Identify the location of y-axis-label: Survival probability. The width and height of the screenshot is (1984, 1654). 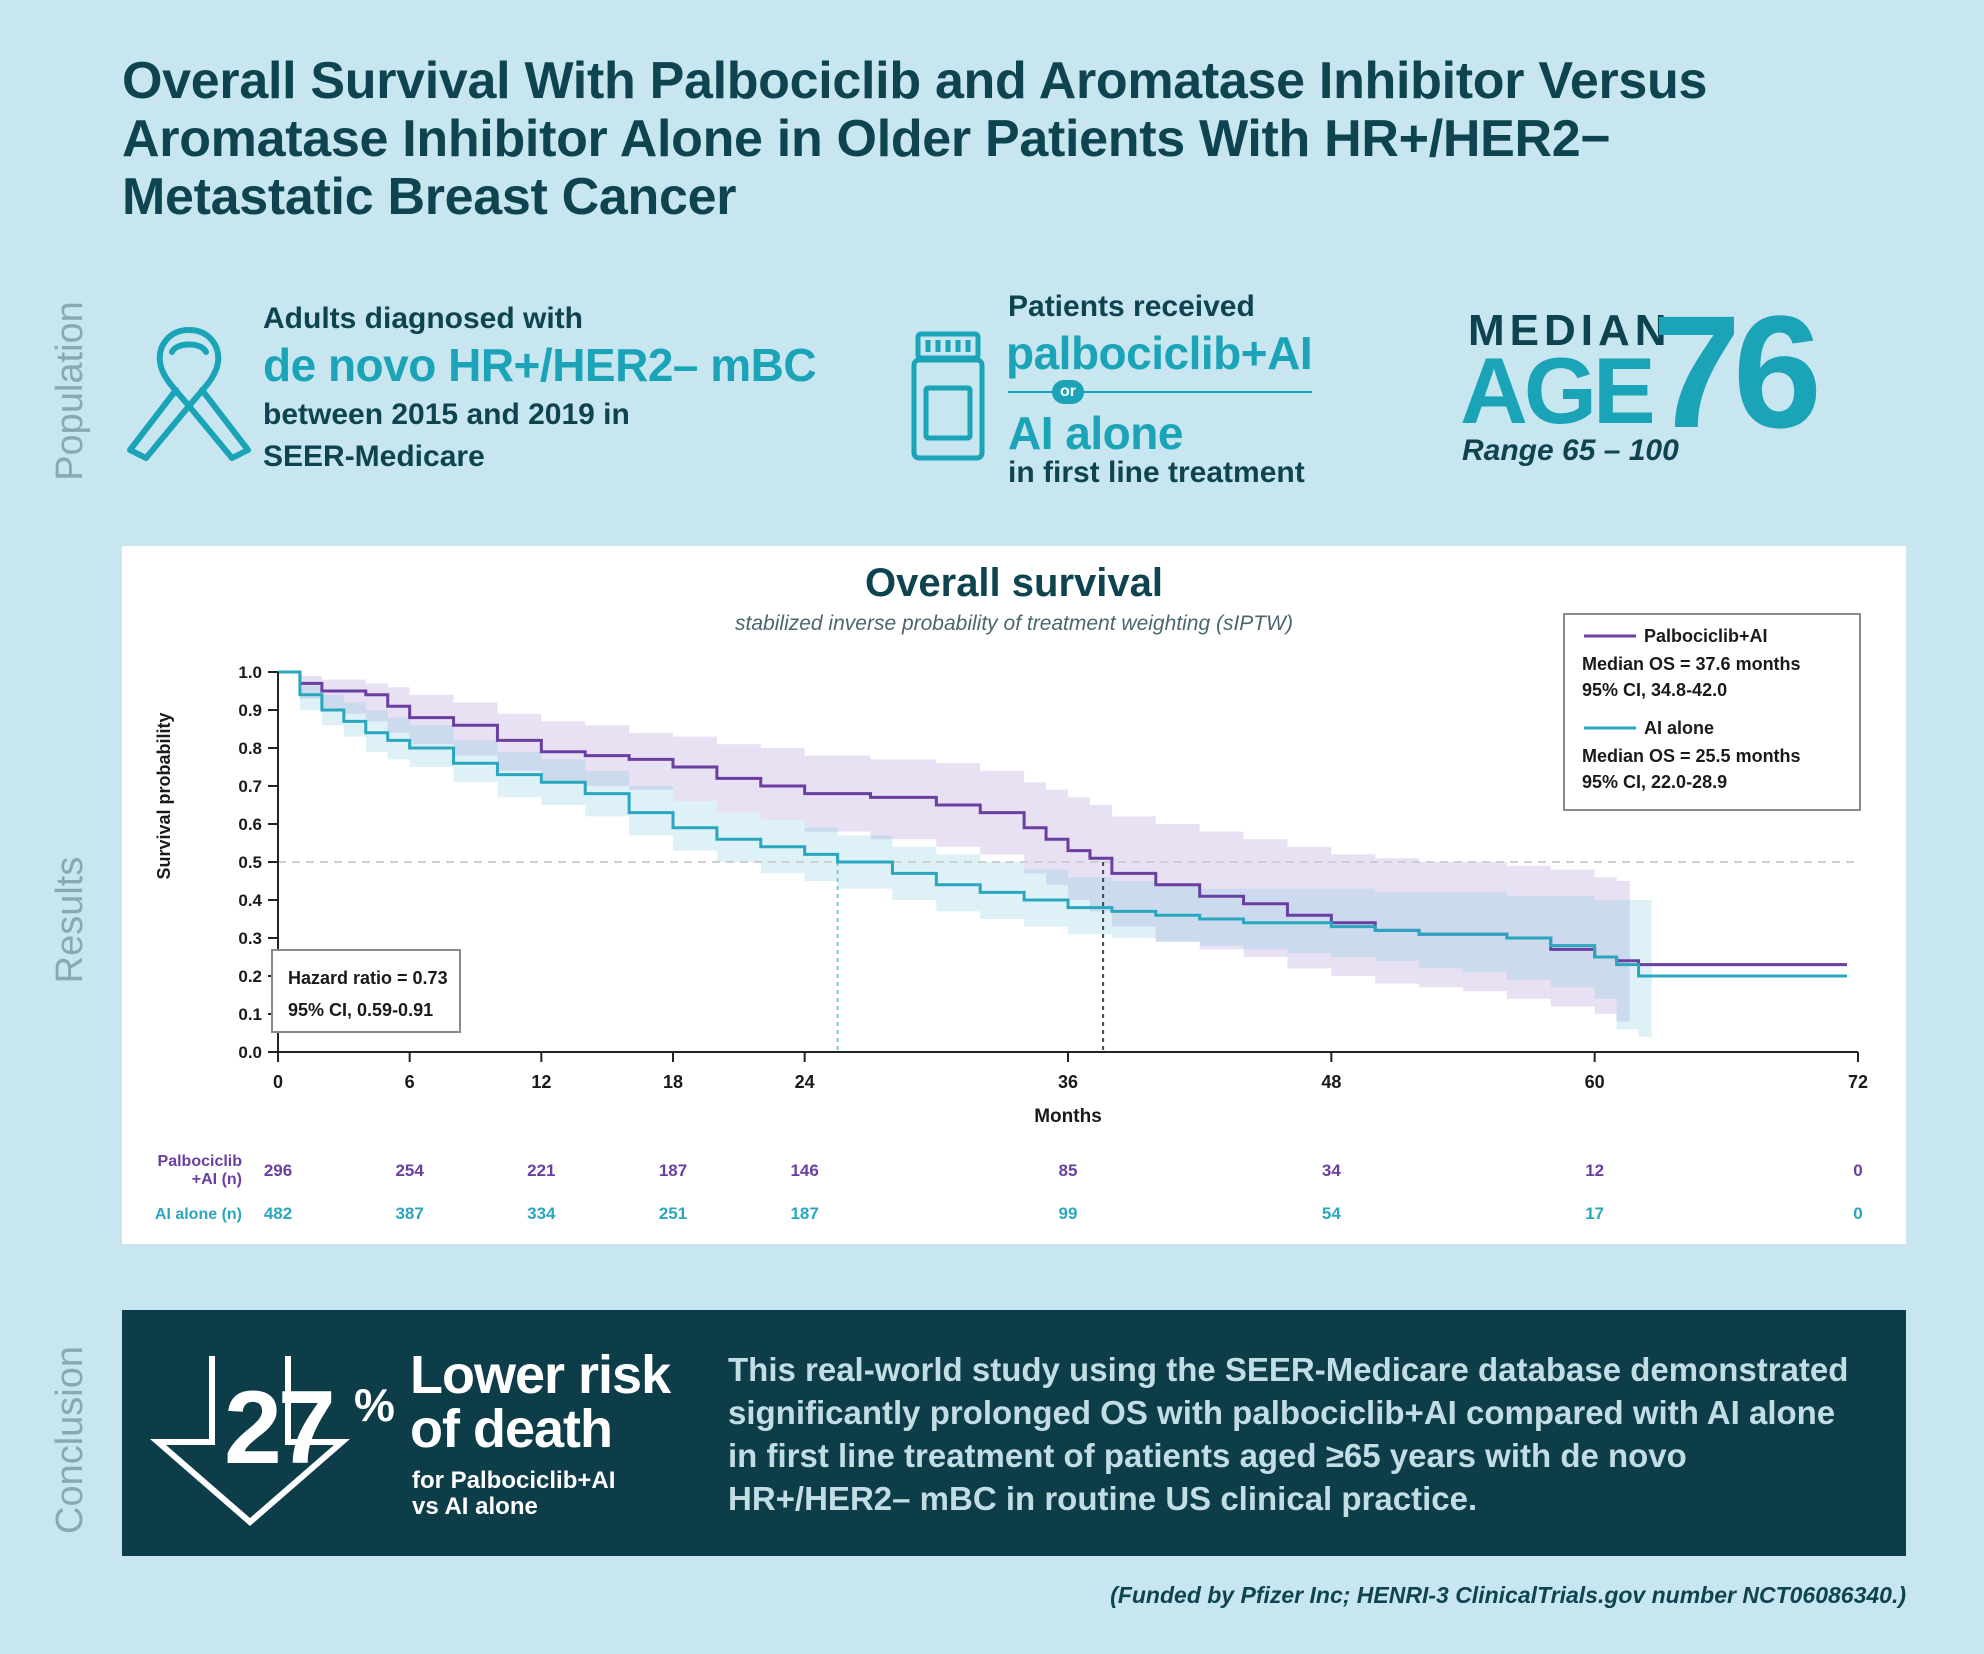
(164, 795).